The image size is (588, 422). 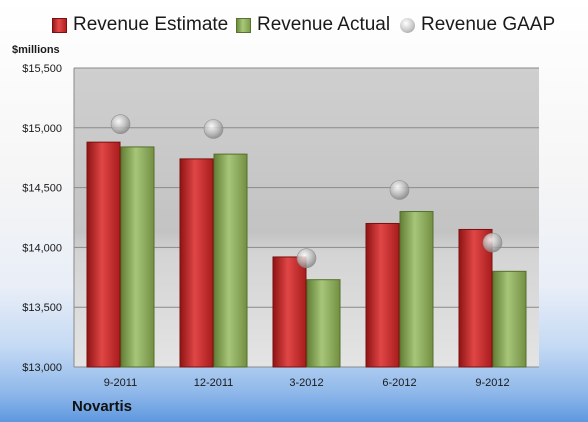 What do you see at coordinates (102, 406) in the screenshot?
I see `company-name: Novartis` at bounding box center [102, 406].